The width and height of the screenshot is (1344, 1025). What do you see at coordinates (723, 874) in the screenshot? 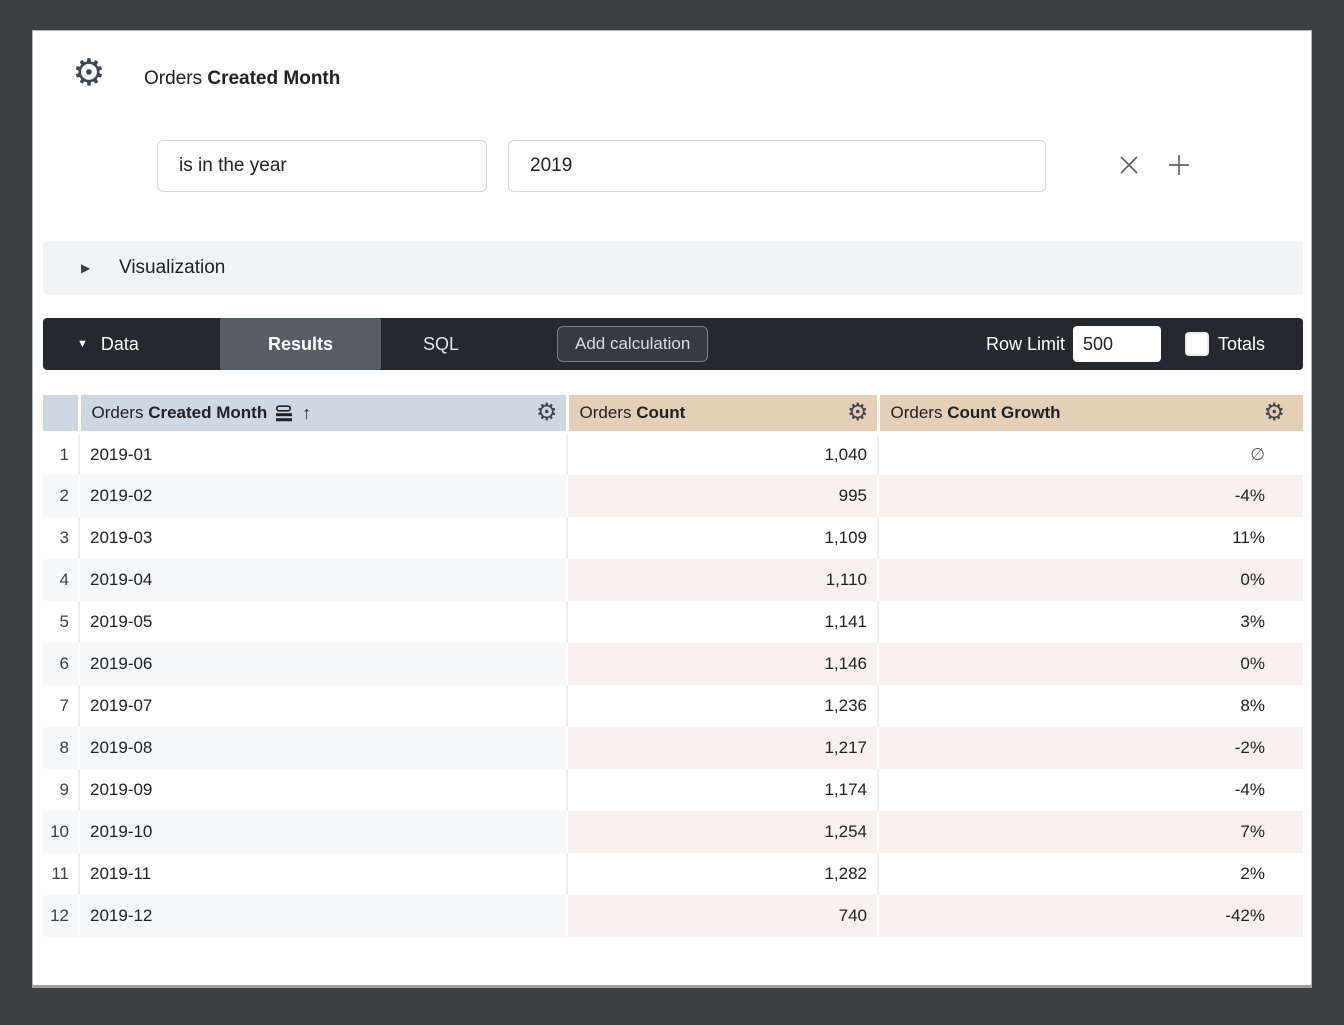
I see `cell-count: 1,282` at bounding box center [723, 874].